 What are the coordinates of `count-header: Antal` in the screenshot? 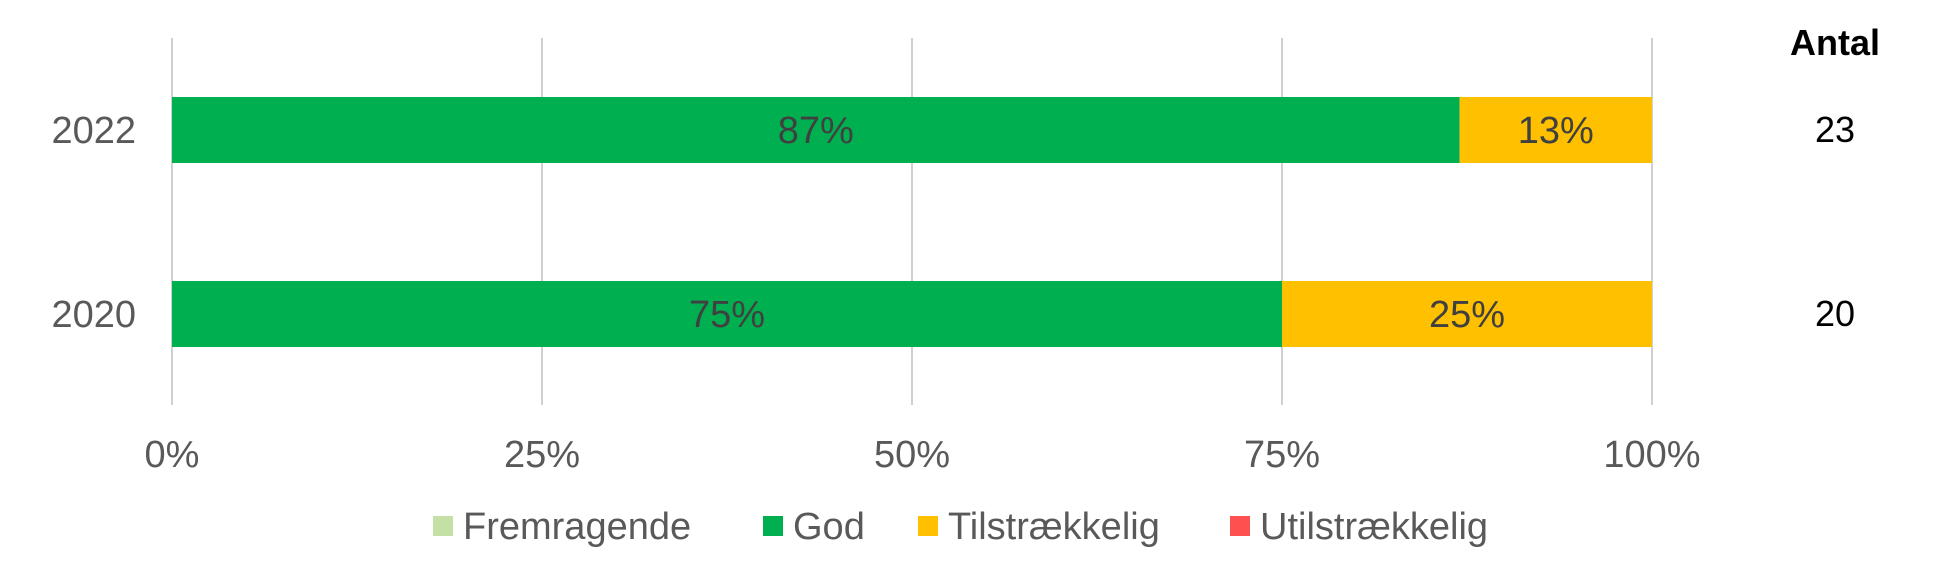 It's located at (1835, 42).